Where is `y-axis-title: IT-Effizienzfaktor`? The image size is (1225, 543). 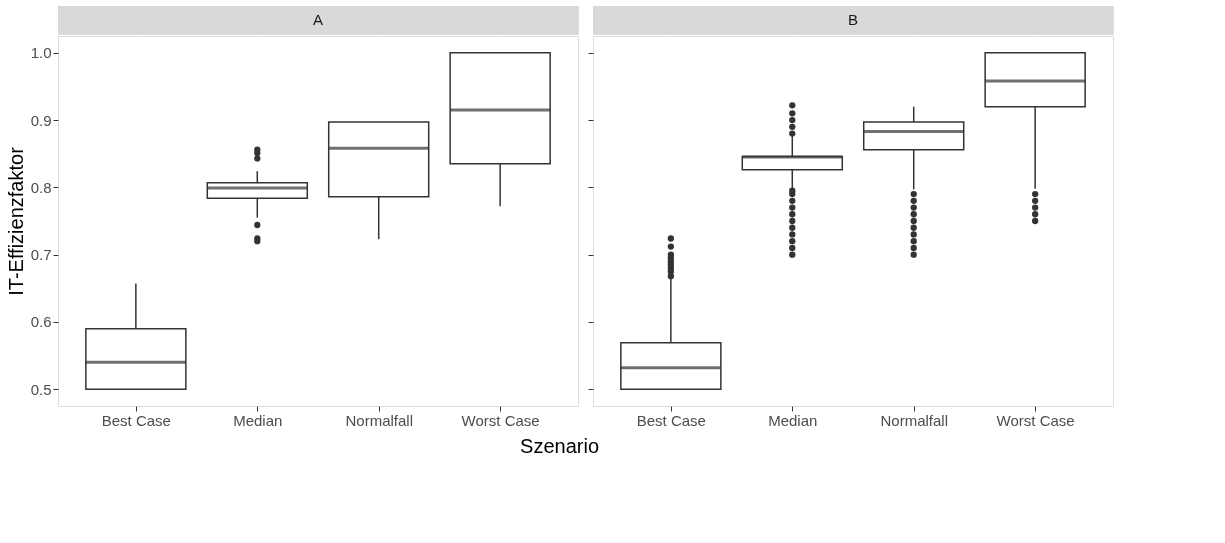 y-axis-title: IT-Effizienzfaktor is located at coordinates (15, 221).